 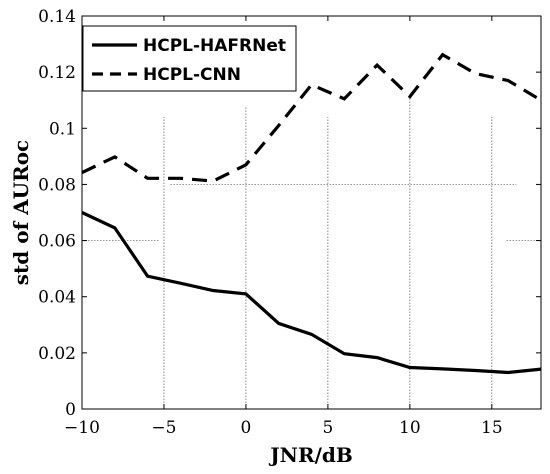 I want to click on x-axis-label: JNR/dB, so click(x=310, y=455).